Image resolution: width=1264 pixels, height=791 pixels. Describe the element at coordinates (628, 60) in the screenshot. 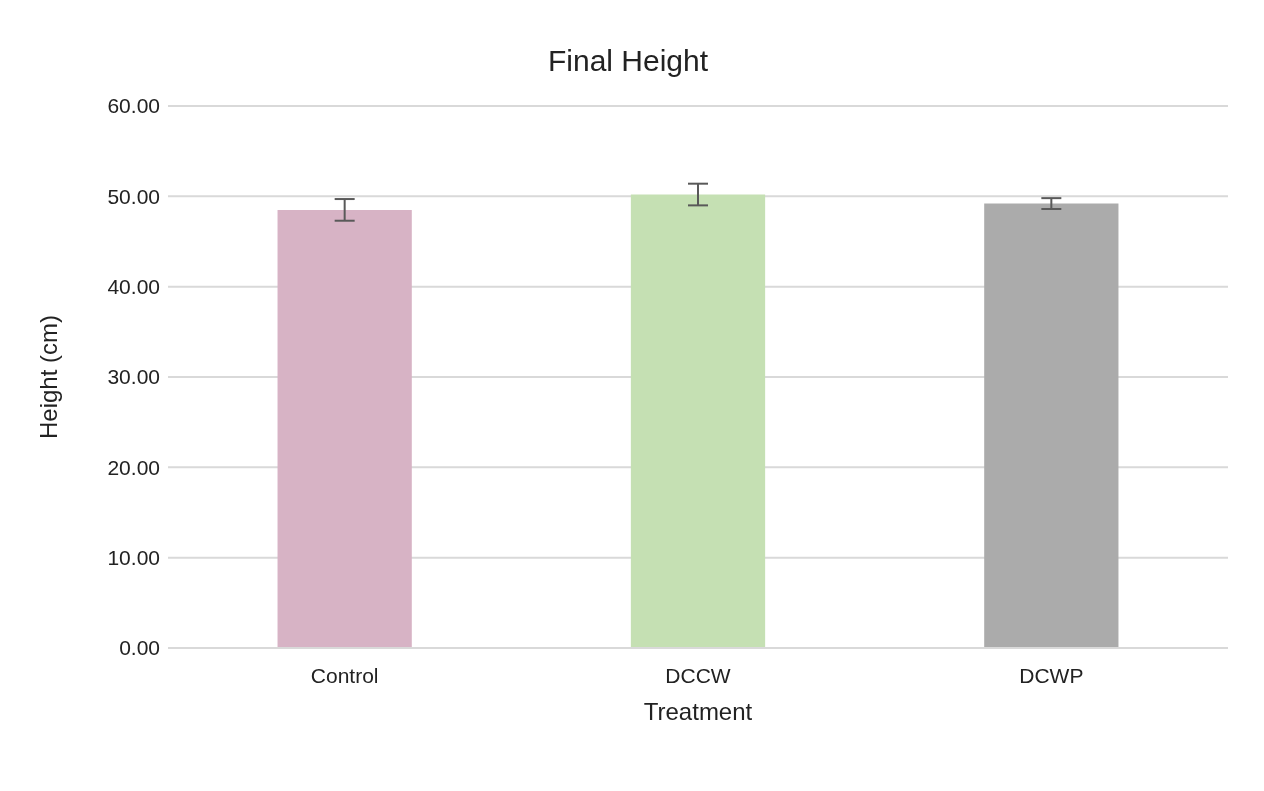

I see `chart-title: Final Height` at that location.